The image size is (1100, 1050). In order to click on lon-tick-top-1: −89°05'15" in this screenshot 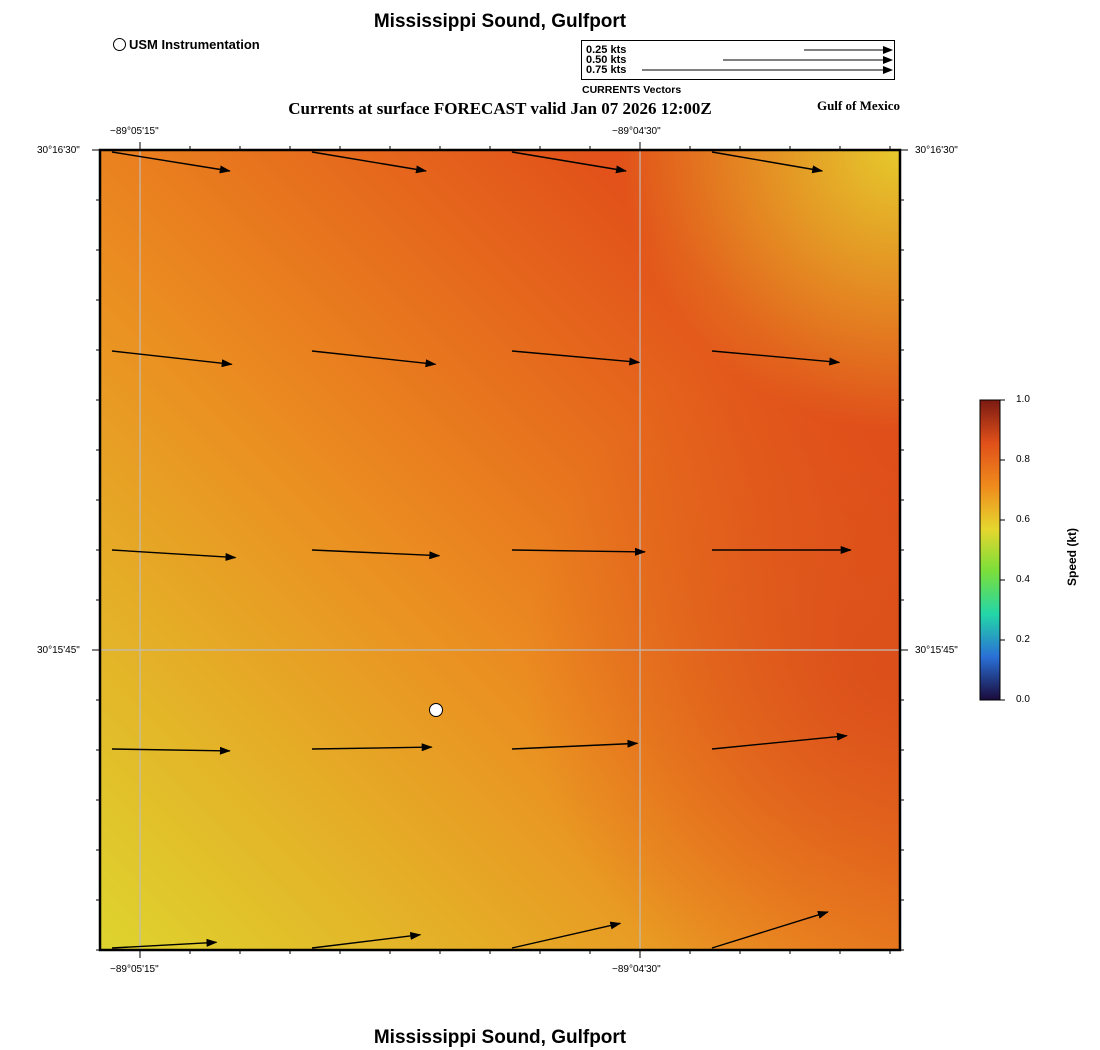, I will do `click(134, 131)`.